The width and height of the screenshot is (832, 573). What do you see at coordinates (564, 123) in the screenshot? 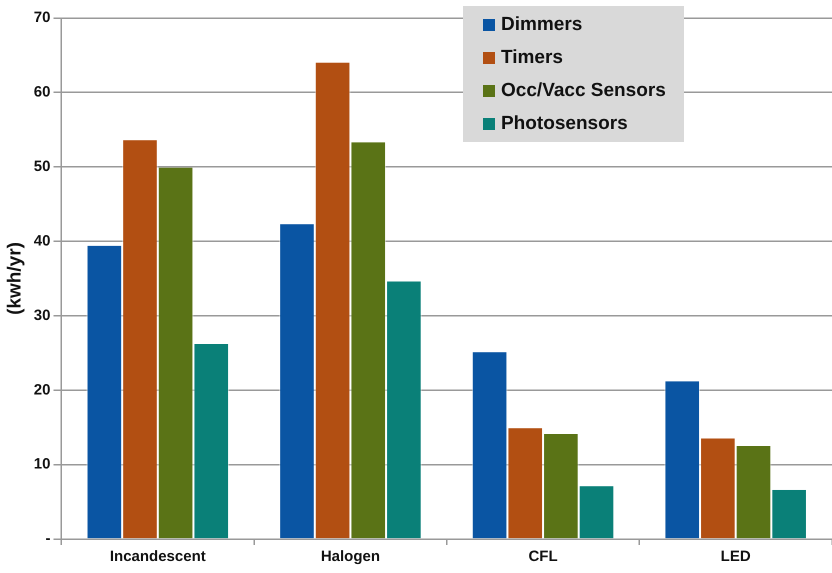
I see `legend-label: Photosensors` at bounding box center [564, 123].